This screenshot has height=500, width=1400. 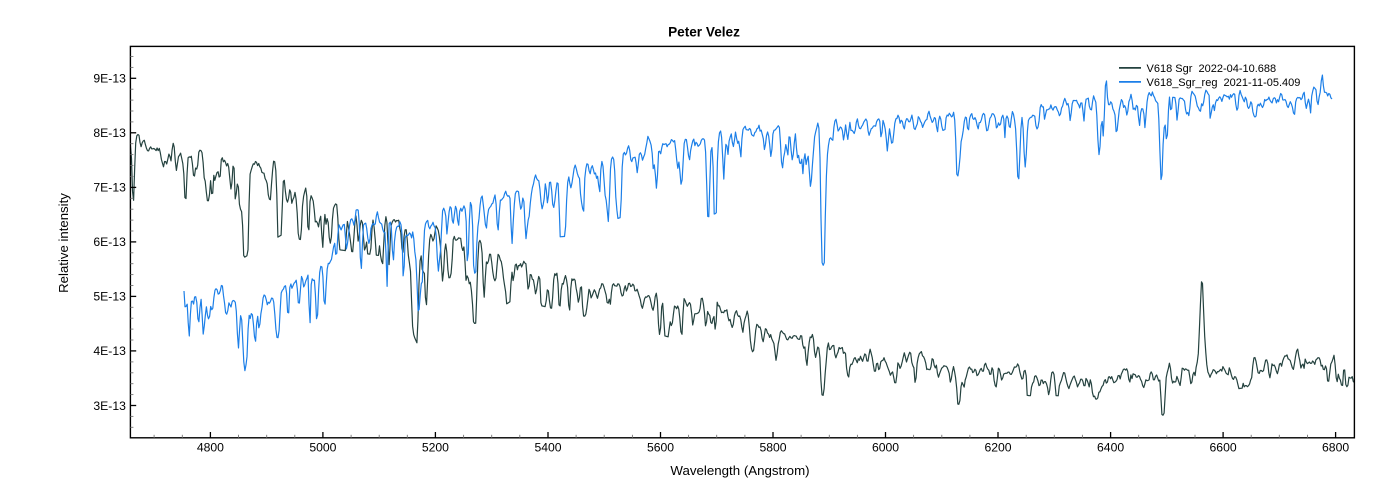 What do you see at coordinates (109, 351) in the screenshot?
I see `svg-text: 4E-13` at bounding box center [109, 351].